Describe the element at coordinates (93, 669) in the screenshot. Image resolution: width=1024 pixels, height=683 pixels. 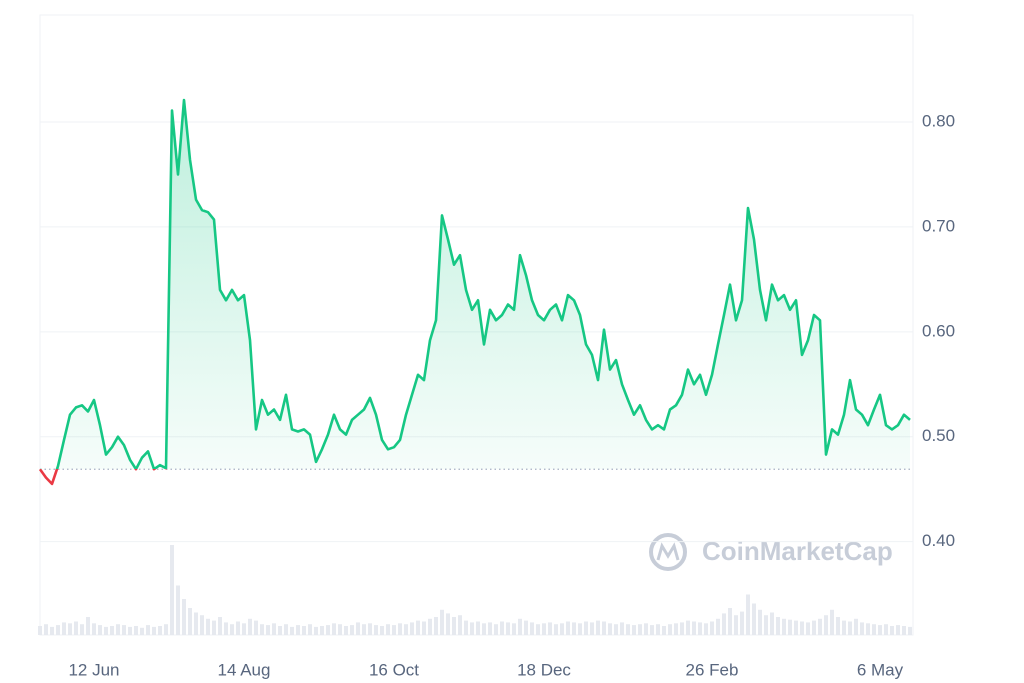
I see `x-tick-label: 12 Jun` at that location.